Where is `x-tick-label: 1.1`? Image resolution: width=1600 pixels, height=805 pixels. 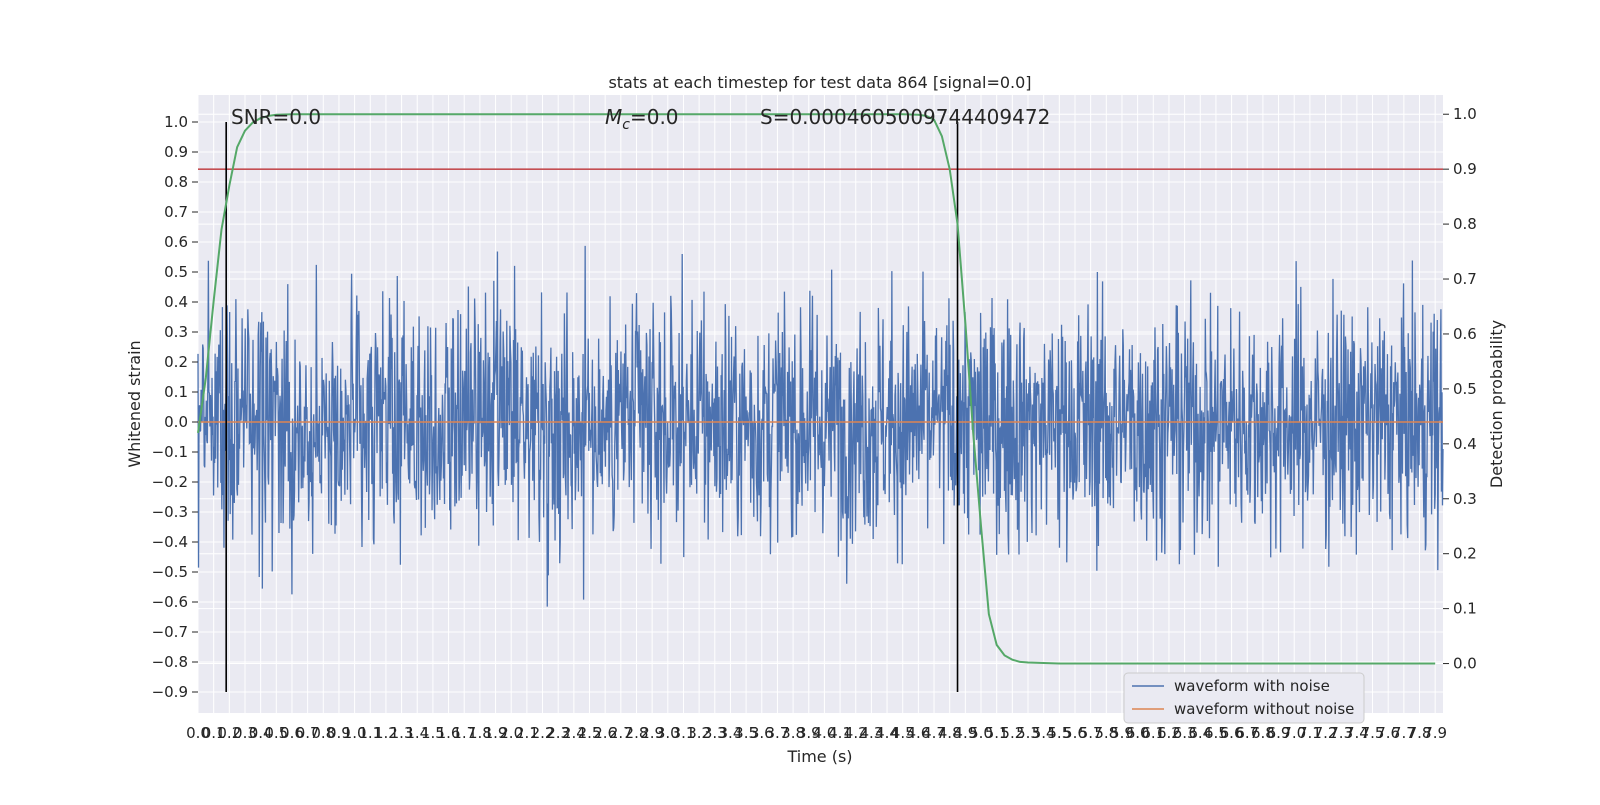
x-tick-label: 1.1 is located at coordinates (370, 733).